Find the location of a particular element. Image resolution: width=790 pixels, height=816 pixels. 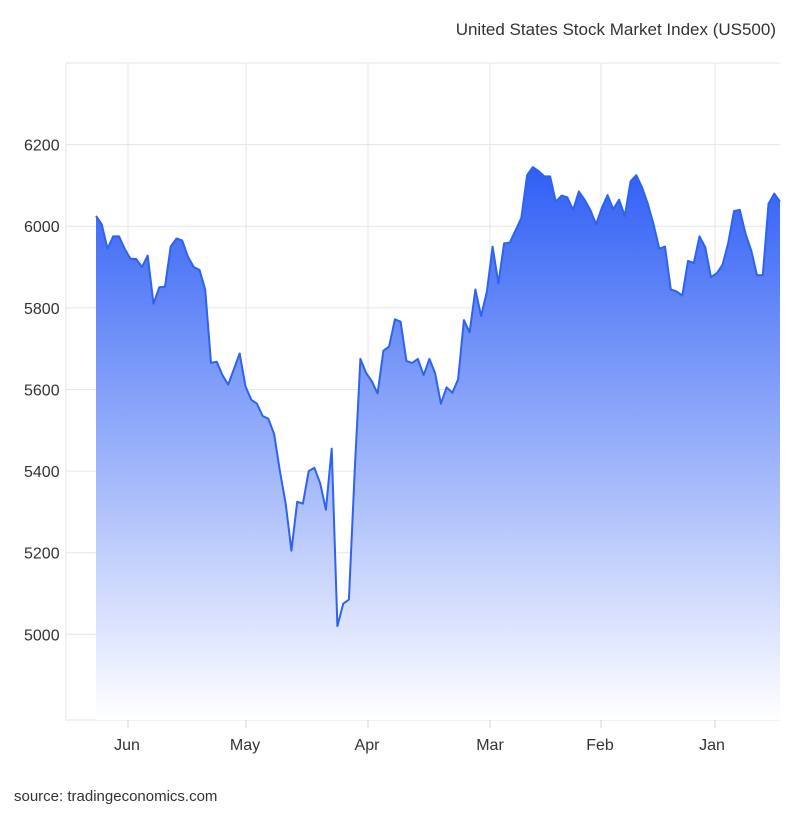

y-tick-label: 5800 is located at coordinates (42, 309).